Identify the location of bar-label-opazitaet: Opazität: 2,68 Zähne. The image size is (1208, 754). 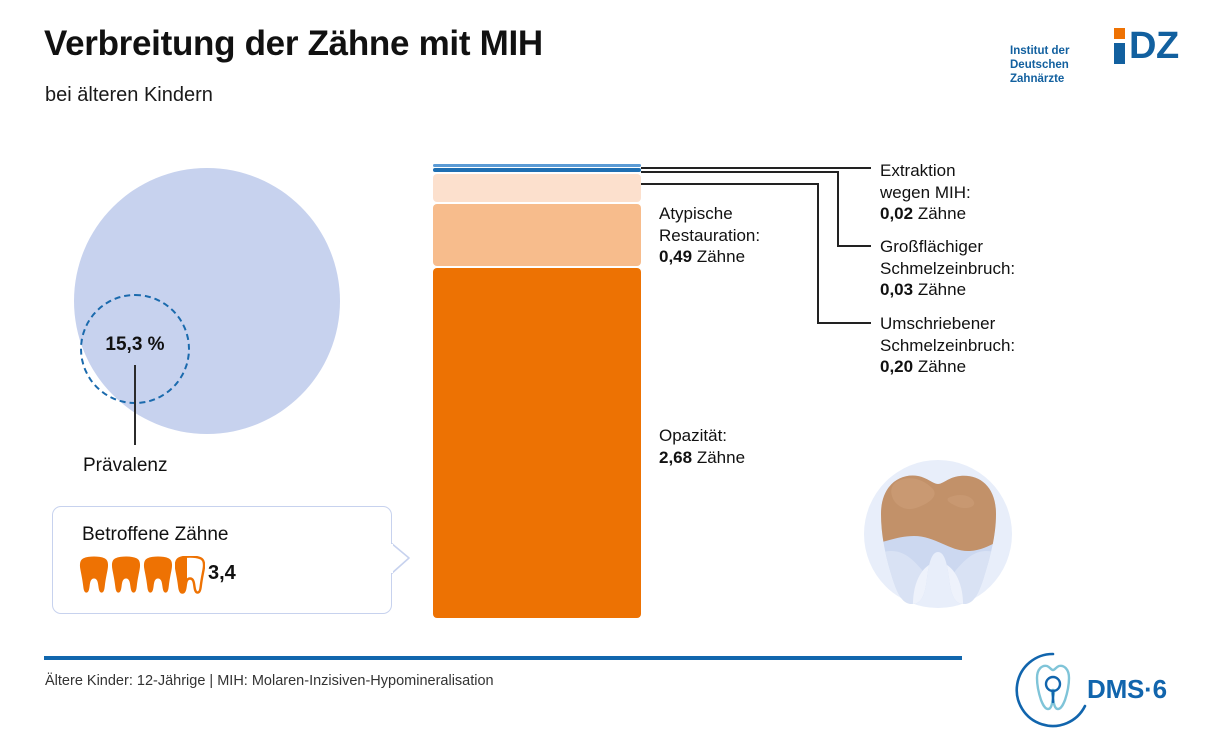
(702, 446).